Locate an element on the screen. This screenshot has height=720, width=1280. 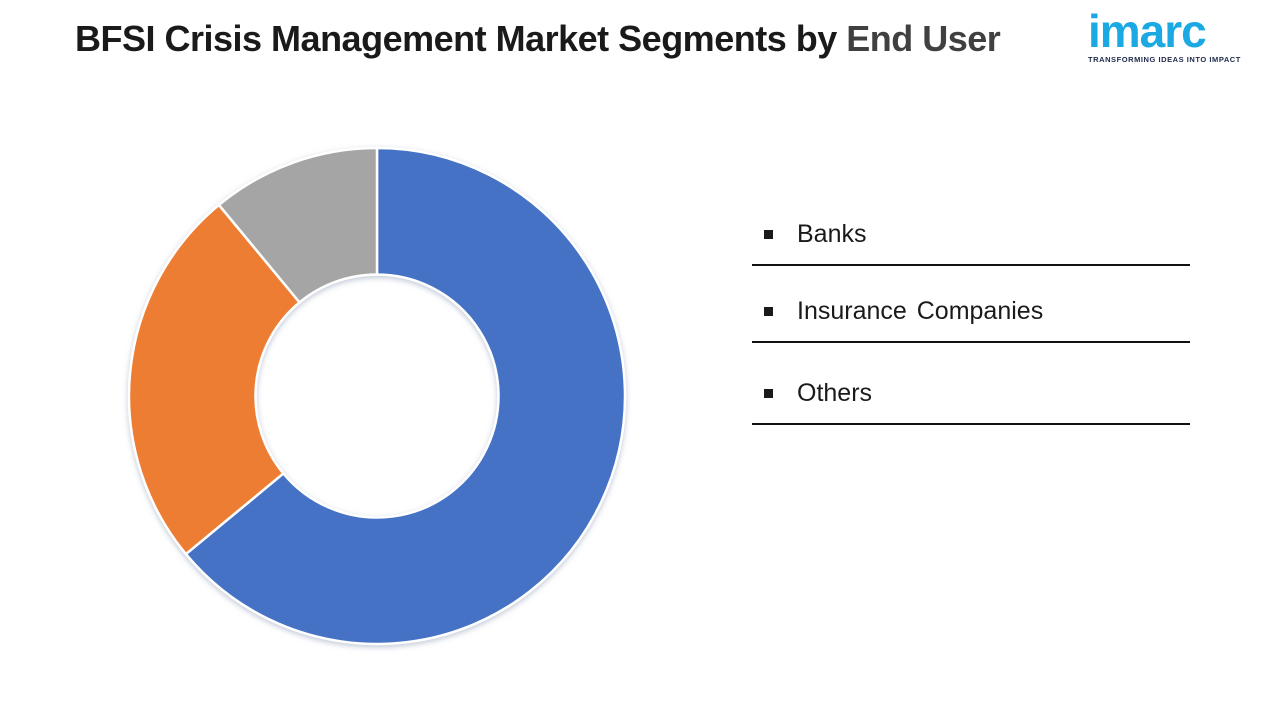
imarc-logo: imarc TRANSFORMING IDEAS INTO IMPACT is located at coordinates (1174, 36).